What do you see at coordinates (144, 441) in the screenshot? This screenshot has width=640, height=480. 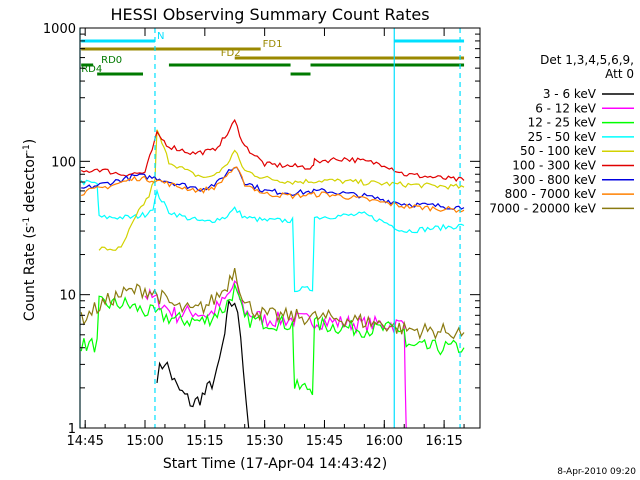 I see `x-tick-label-1: 15:00` at bounding box center [144, 441].